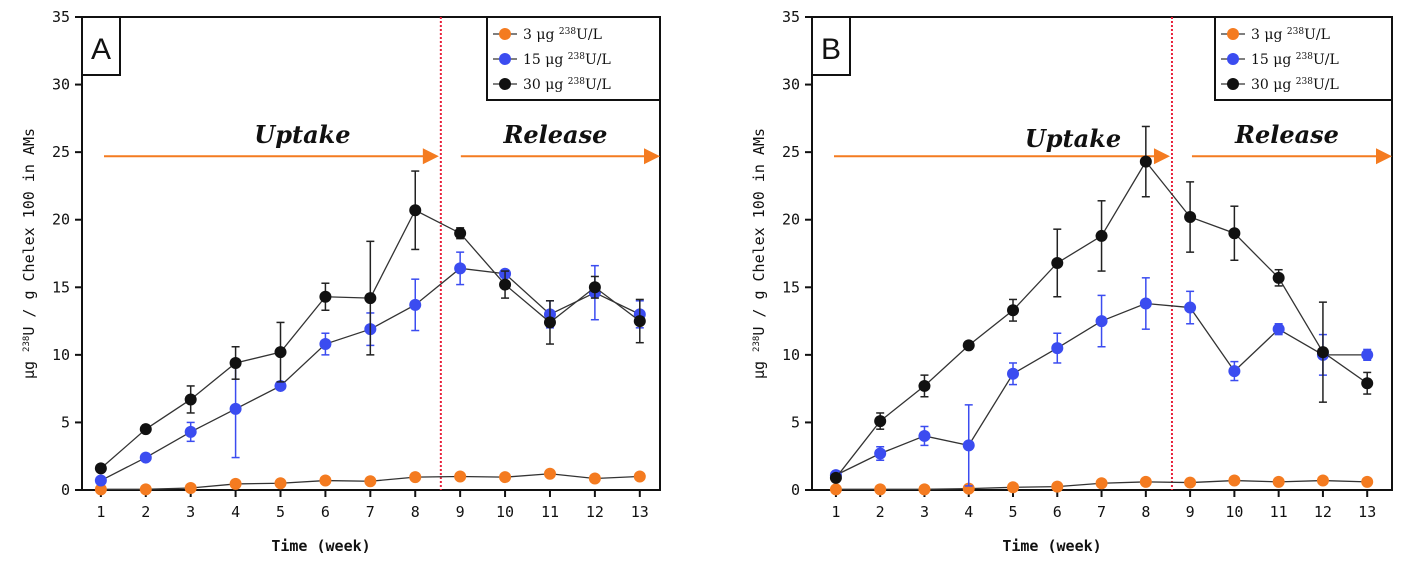 The width and height of the screenshot is (1403, 564). Describe the element at coordinates (880, 512) in the screenshot. I see `x-tick-label: 2` at that location.